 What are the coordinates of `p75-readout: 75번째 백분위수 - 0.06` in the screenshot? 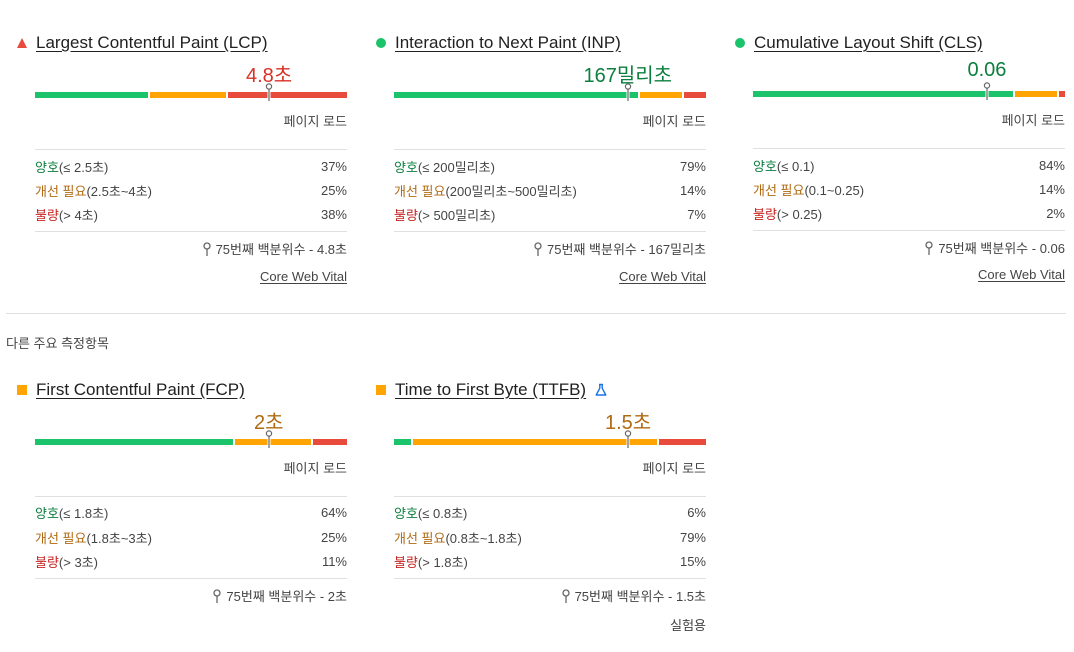 It's located at (995, 247).